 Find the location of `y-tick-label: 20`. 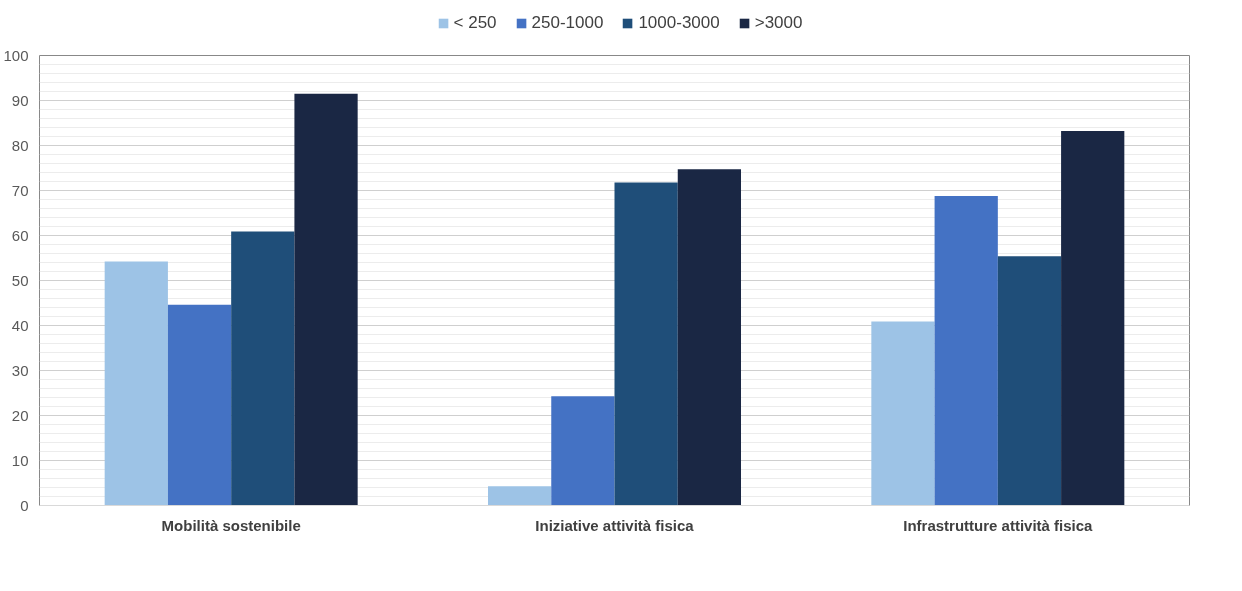

y-tick-label: 20 is located at coordinates (20, 415).